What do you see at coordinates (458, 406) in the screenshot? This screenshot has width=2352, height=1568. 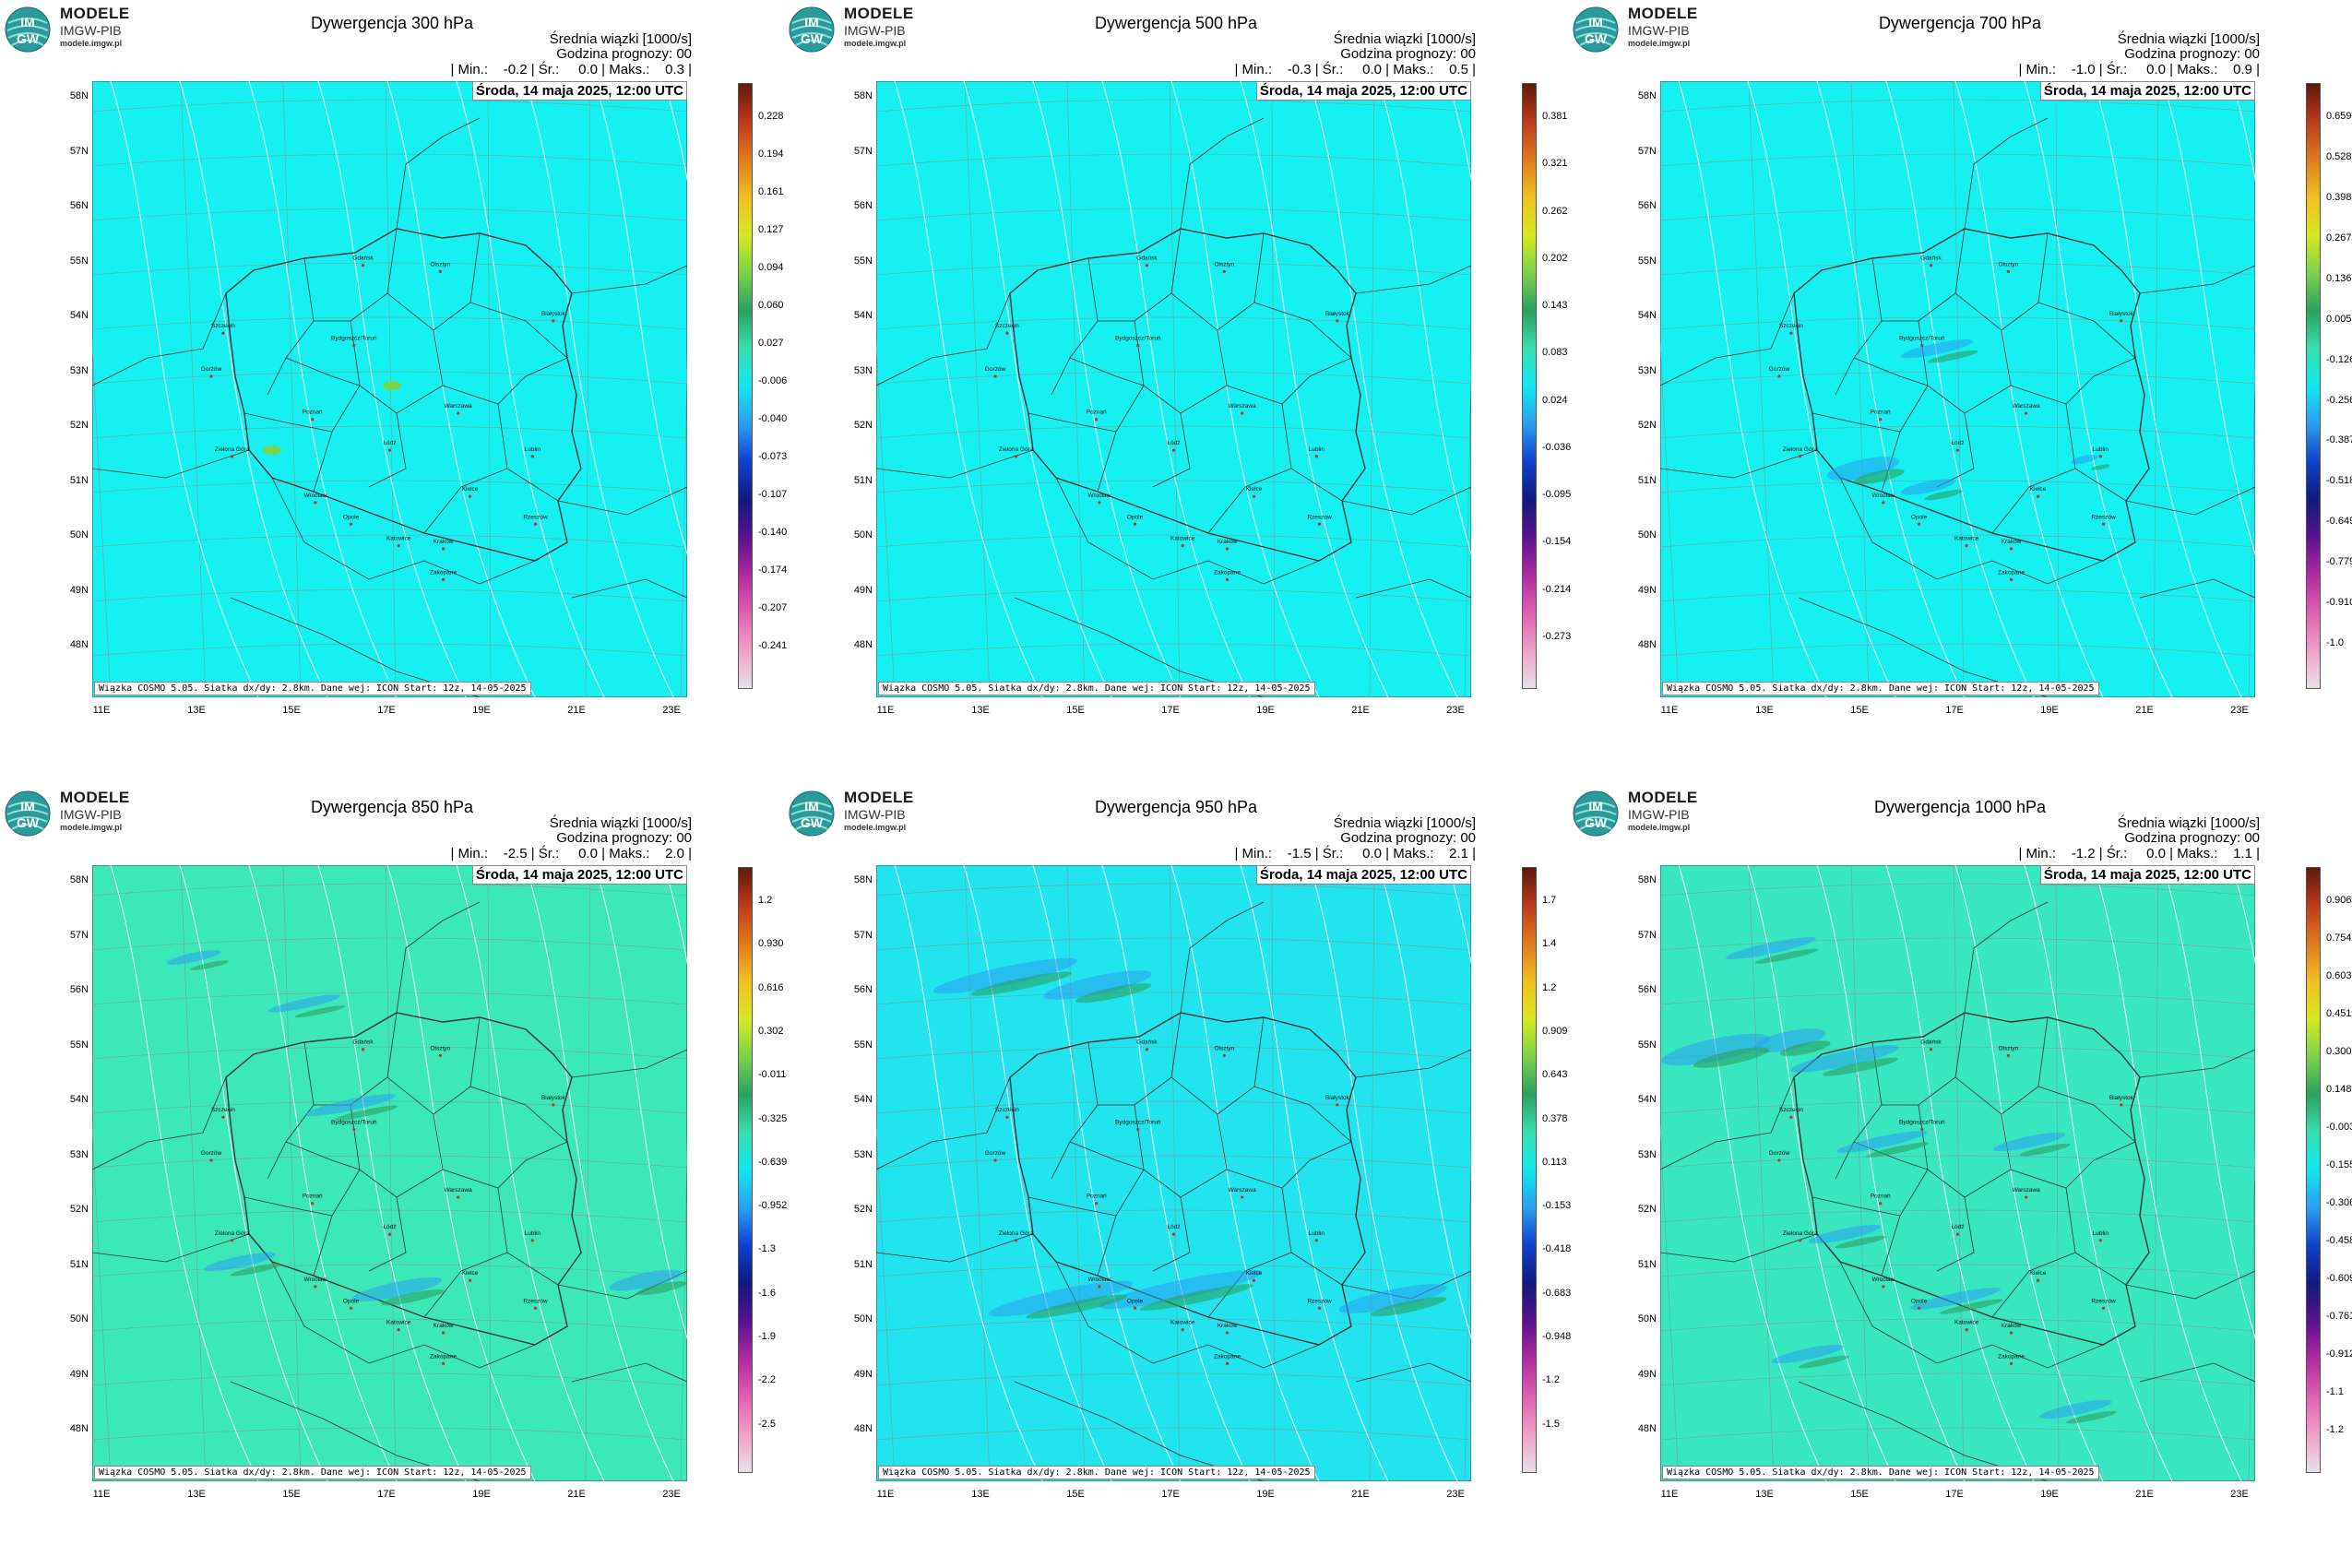 I see `city-label: Warszawa` at bounding box center [458, 406].